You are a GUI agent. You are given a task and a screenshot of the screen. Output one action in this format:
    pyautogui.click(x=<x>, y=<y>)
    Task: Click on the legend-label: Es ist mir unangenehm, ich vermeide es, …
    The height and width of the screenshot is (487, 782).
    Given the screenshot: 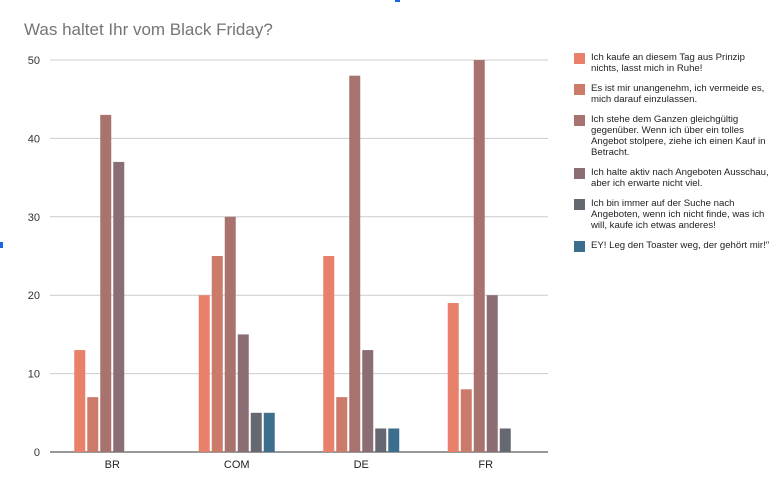 What is the action you would take?
    pyautogui.click(x=678, y=94)
    